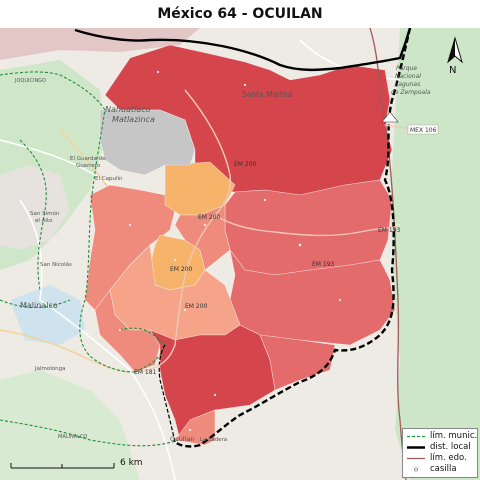  What do you see at coordinates (411, 92) in the screenshot?
I see `label-parque-line4: de Zempoala` at bounding box center [411, 92].